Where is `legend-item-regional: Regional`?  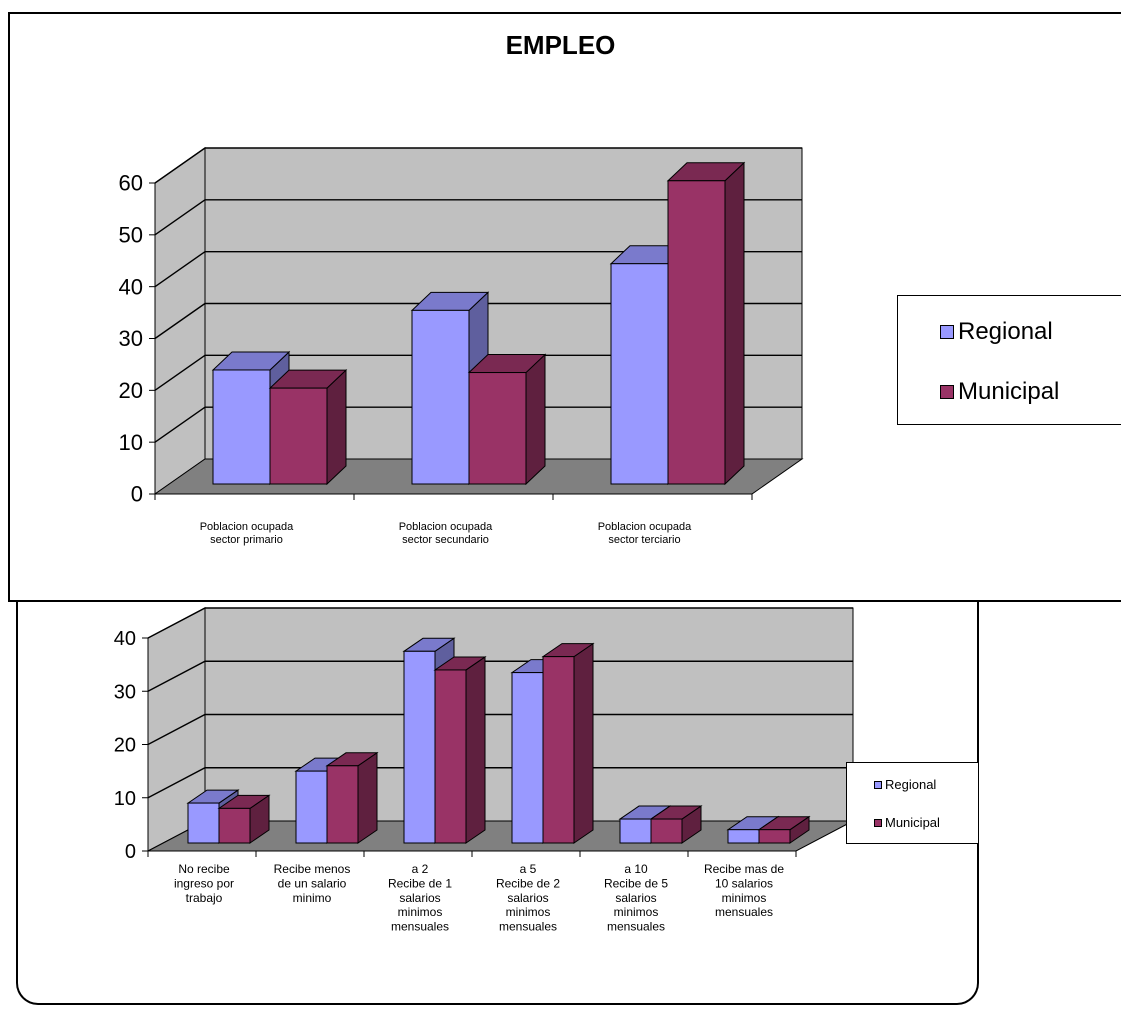 legend-item-regional: Regional is located at coordinates (996, 332).